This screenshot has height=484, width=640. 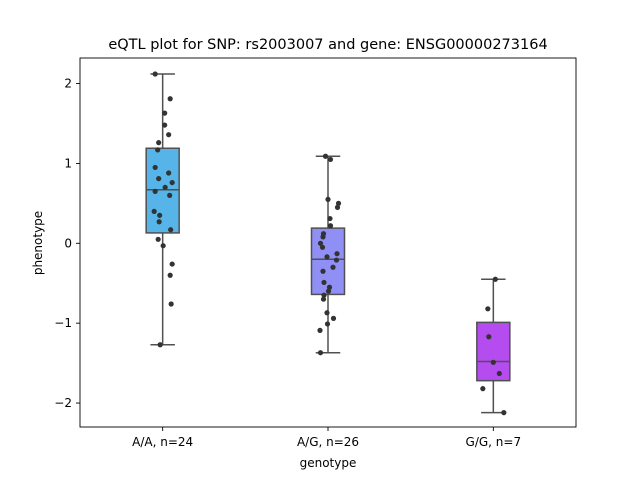 I want to click on x-axis-label: genotype, so click(x=328, y=463).